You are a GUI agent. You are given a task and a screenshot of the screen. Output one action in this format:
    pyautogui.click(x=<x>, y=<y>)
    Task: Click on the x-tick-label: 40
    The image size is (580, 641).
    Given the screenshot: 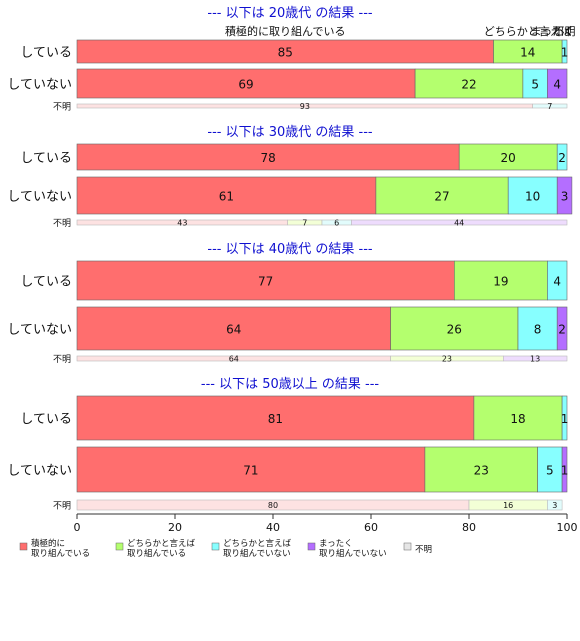 What is the action you would take?
    pyautogui.click(x=273, y=527)
    